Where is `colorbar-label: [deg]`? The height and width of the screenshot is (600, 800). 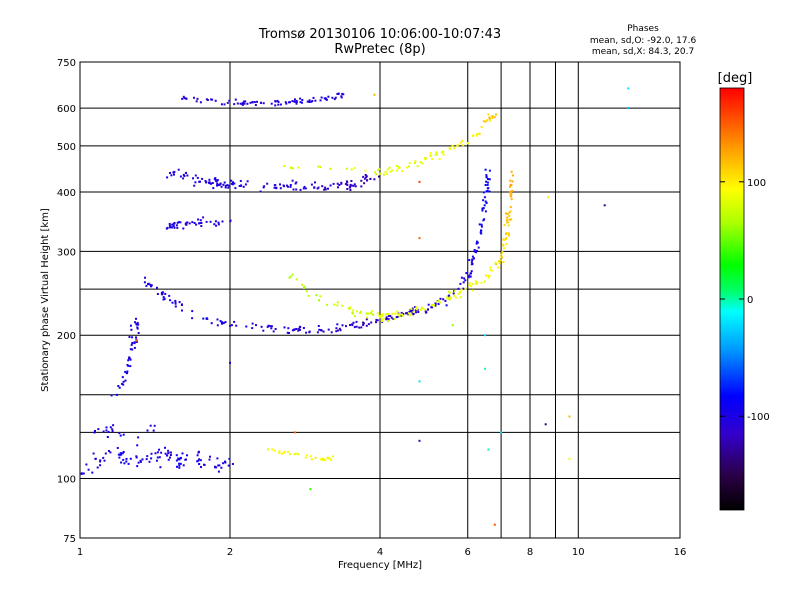
colorbar-label: [deg] is located at coordinates (735, 78).